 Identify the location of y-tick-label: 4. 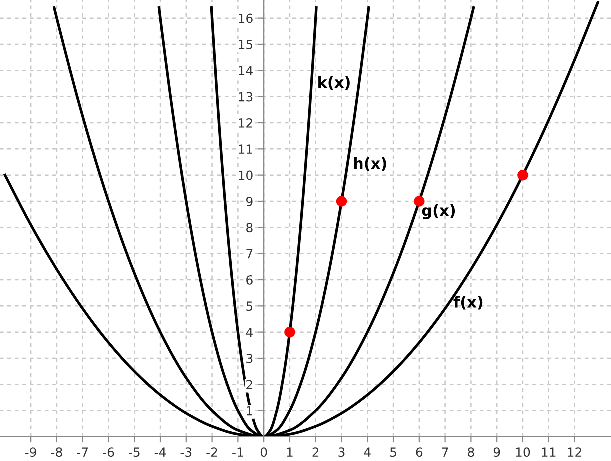
(249, 333).